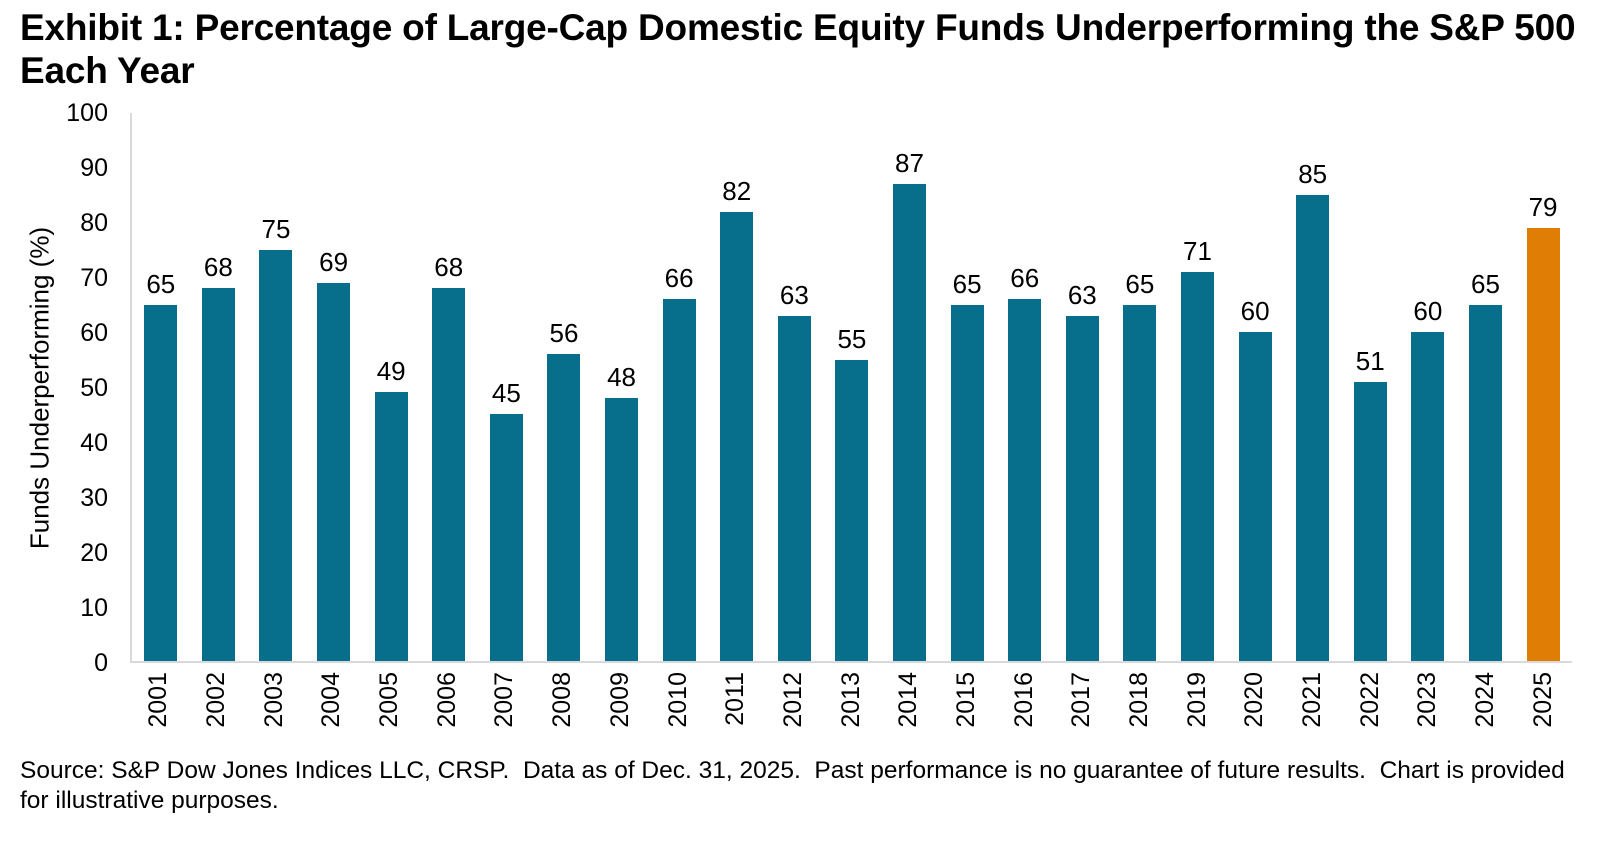  Describe the element at coordinates (447, 713) in the screenshot. I see `x-tick-slot: 2006` at that location.